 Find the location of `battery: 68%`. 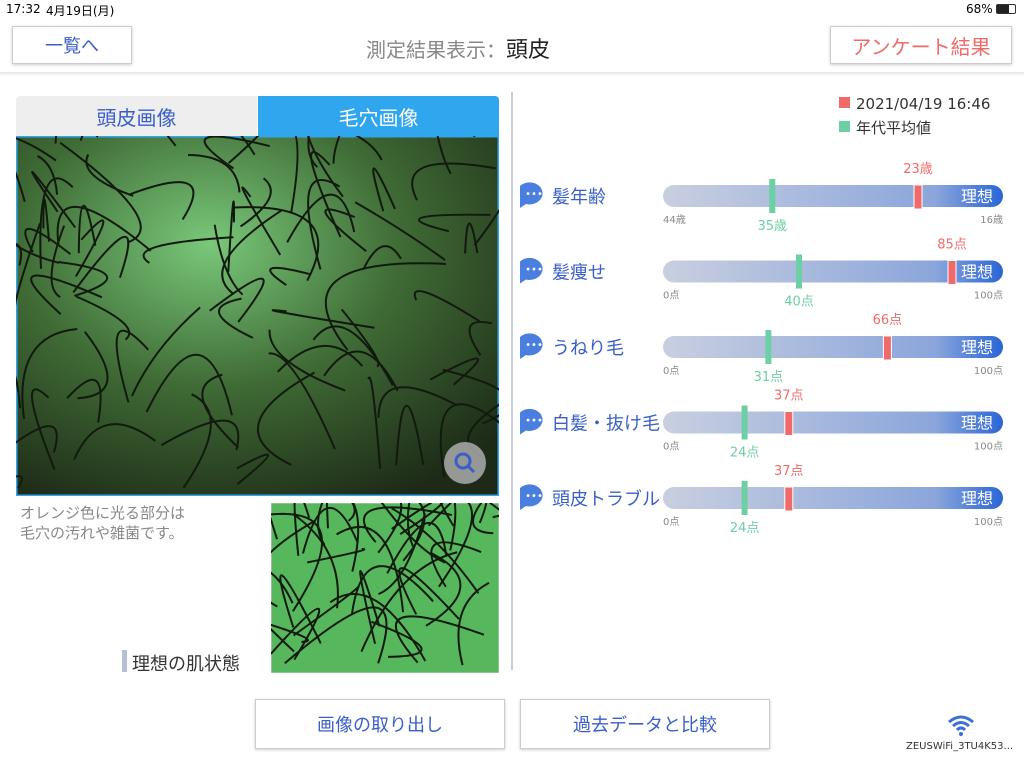

battery: 68% is located at coordinates (979, 9).